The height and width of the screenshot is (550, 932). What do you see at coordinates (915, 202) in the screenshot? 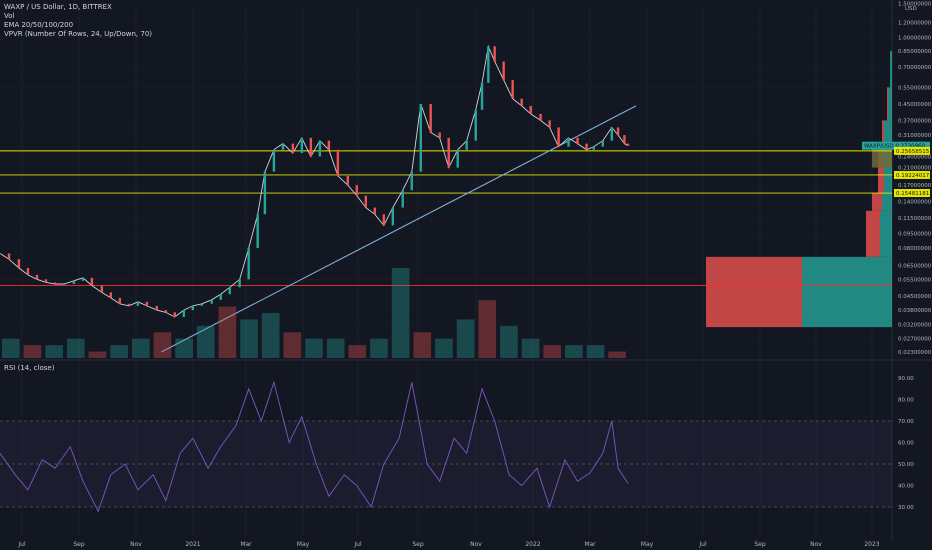
I see `y-tick-label: 0.14000000` at bounding box center [915, 202].